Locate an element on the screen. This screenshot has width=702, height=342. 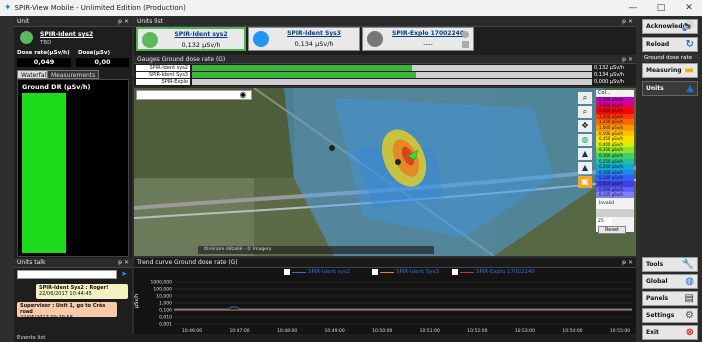
unit-card-name: SPIR-Ident sys2 is located at coordinates (201, 34).